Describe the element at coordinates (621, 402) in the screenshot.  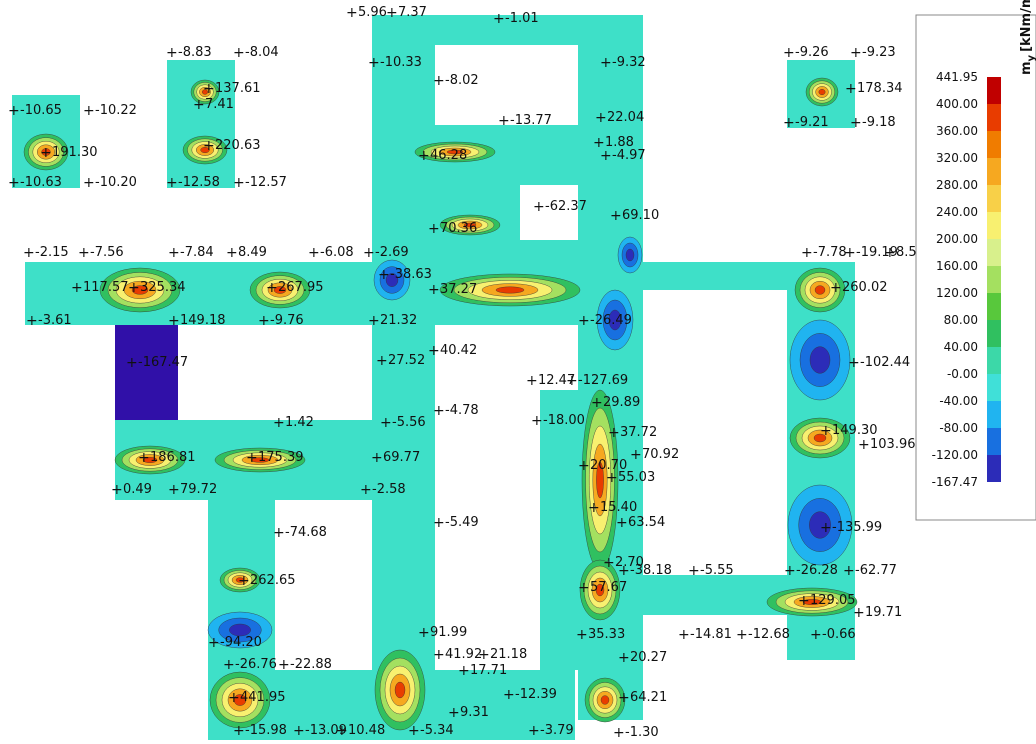
I see `value-label: 29.89` at that location.